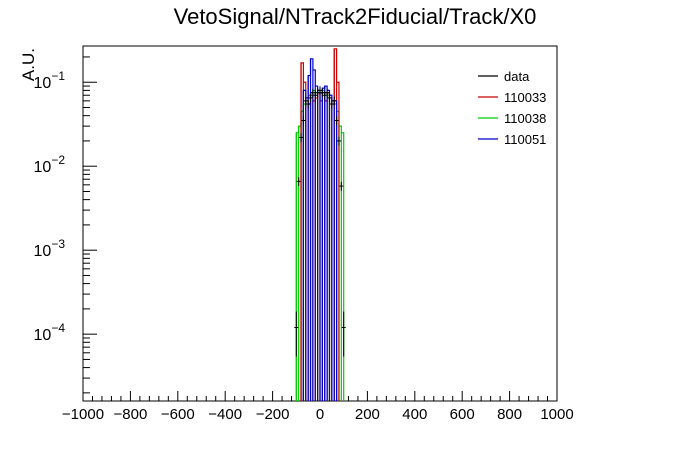  I want to click on y-tick-label: 10⁻⁴, so click(50, 332).